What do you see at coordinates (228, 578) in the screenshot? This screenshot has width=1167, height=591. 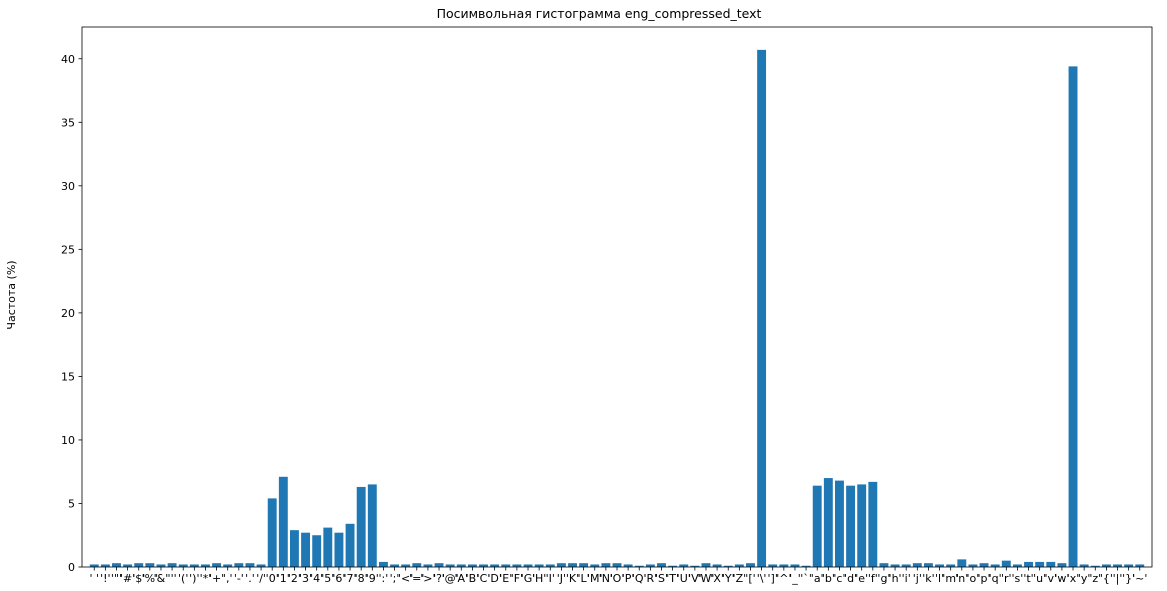 I see `x-tick-label: ','` at bounding box center [228, 578].